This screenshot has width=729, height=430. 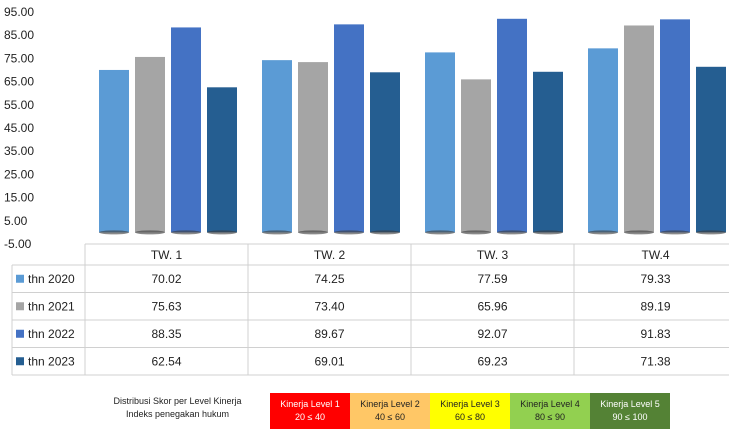 What do you see at coordinates (177, 401) in the screenshot?
I see `distribution-note-line1: Distribusi Skor per Level Kinerja` at bounding box center [177, 401].